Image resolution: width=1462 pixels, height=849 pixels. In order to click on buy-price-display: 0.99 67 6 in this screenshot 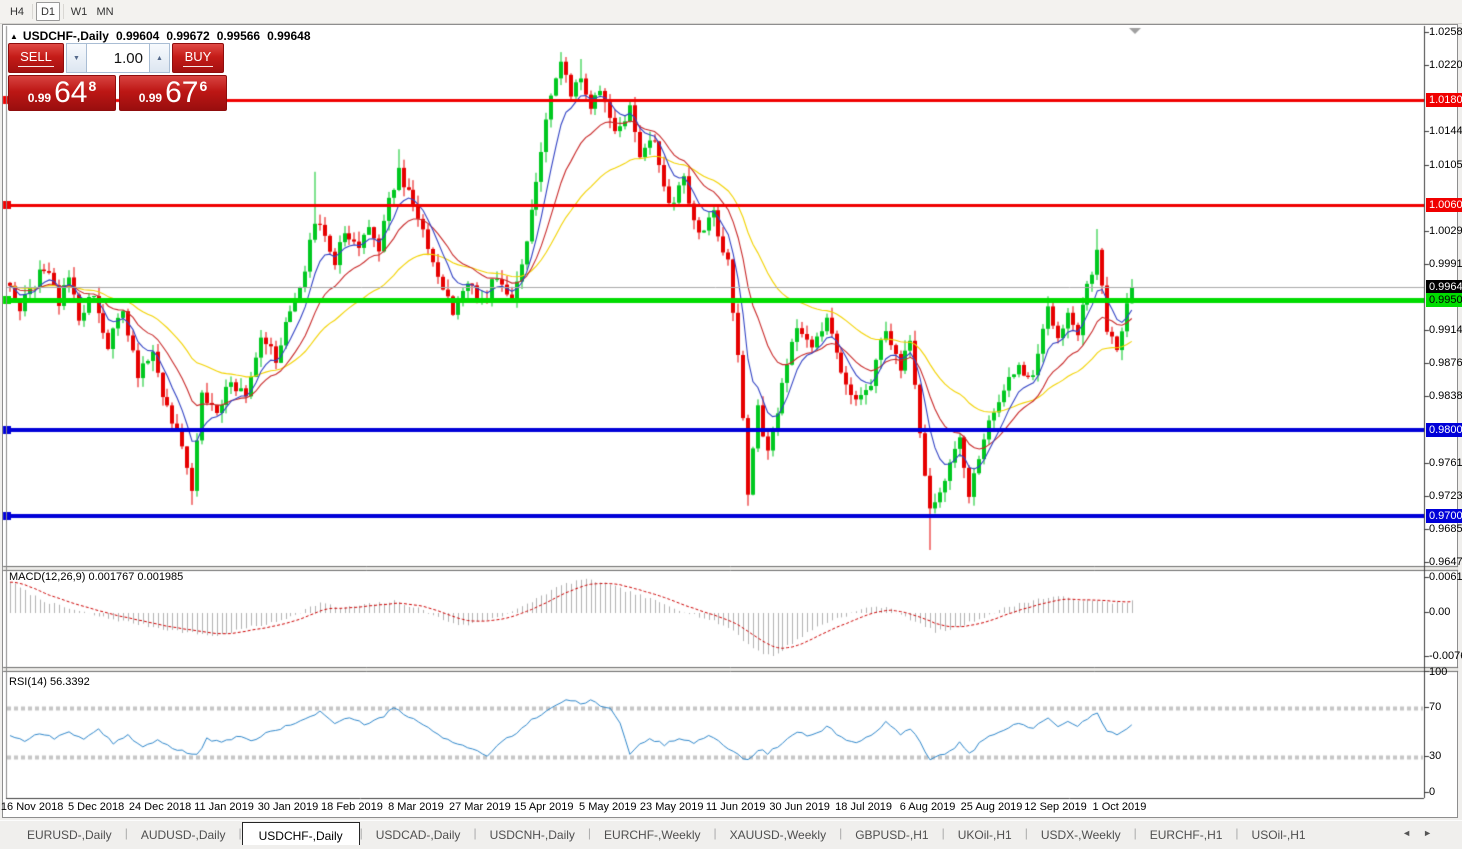, I will do `click(173, 93)`.